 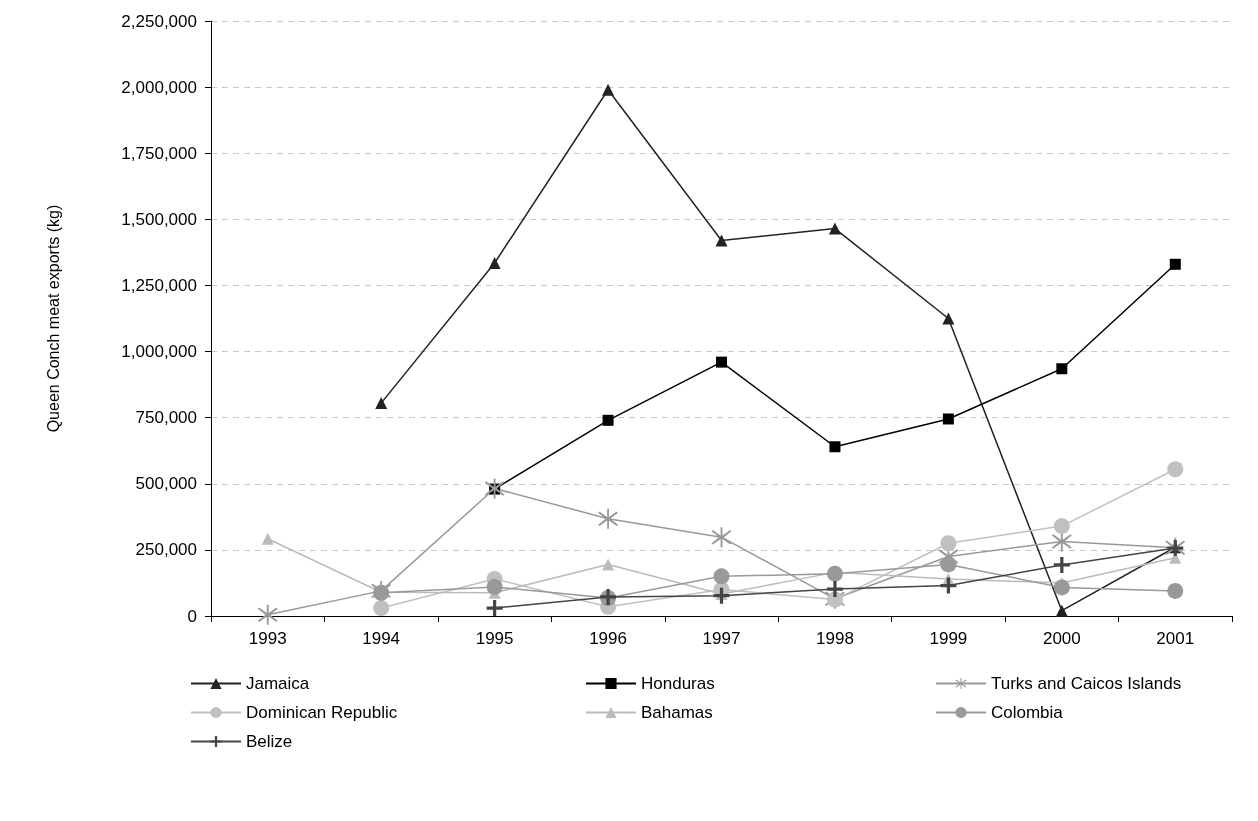 I want to click on y-tick-label: 1,500,000, so click(x=159, y=219).